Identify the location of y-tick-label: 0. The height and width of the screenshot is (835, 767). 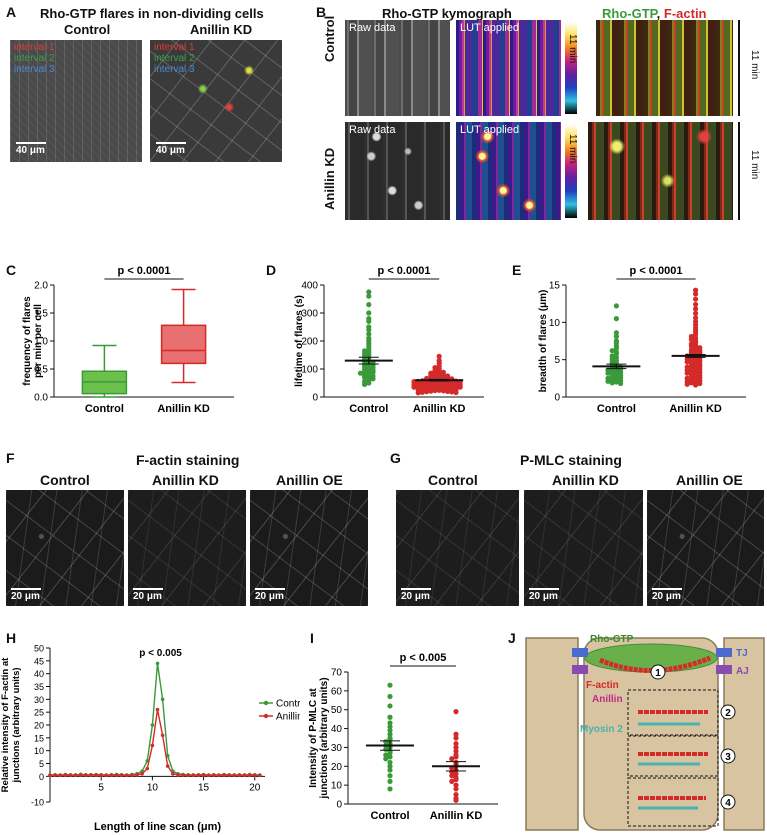
(557, 398).